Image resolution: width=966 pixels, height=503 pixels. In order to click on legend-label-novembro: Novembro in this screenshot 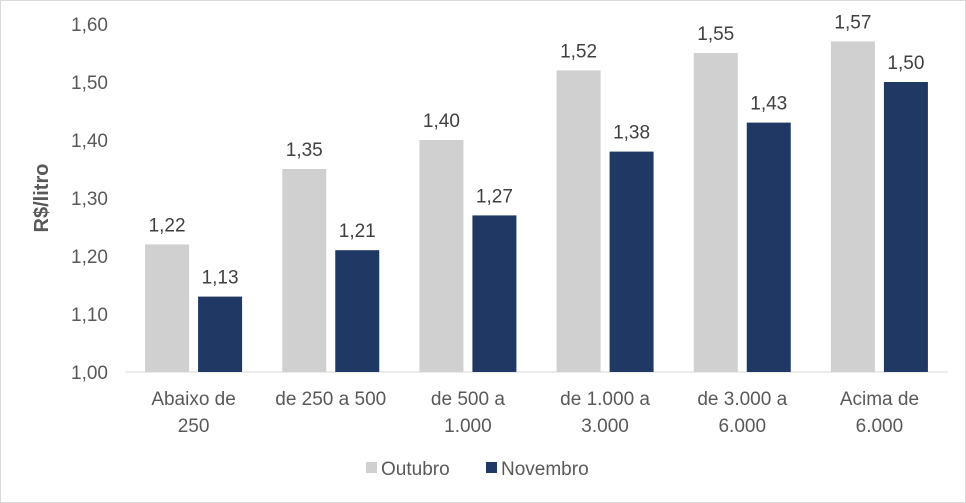, I will do `click(545, 469)`.